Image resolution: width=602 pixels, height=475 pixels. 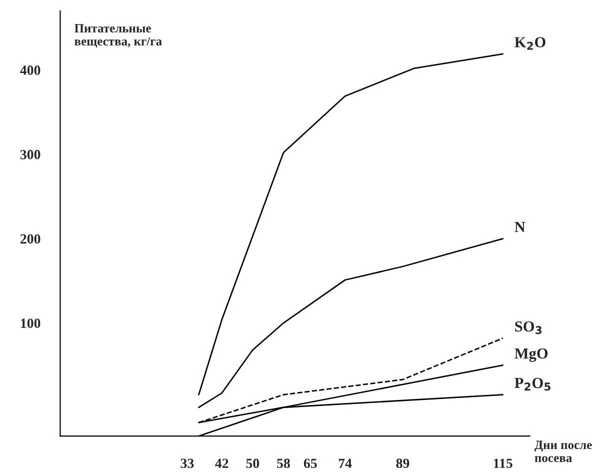 What do you see at coordinates (503, 463) in the screenshot?
I see `x-tick-label: 115` at bounding box center [503, 463].